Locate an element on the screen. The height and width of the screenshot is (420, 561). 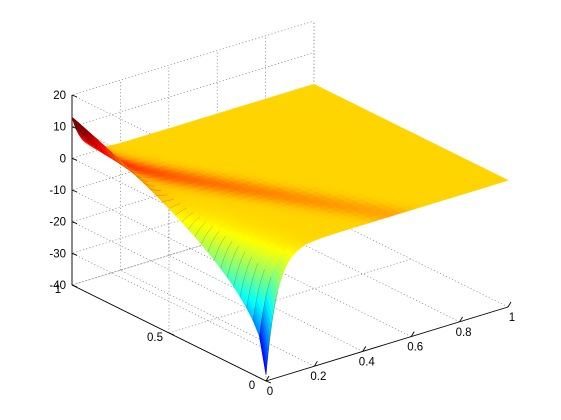
x-tick-label-5: 1 is located at coordinates (512, 318).